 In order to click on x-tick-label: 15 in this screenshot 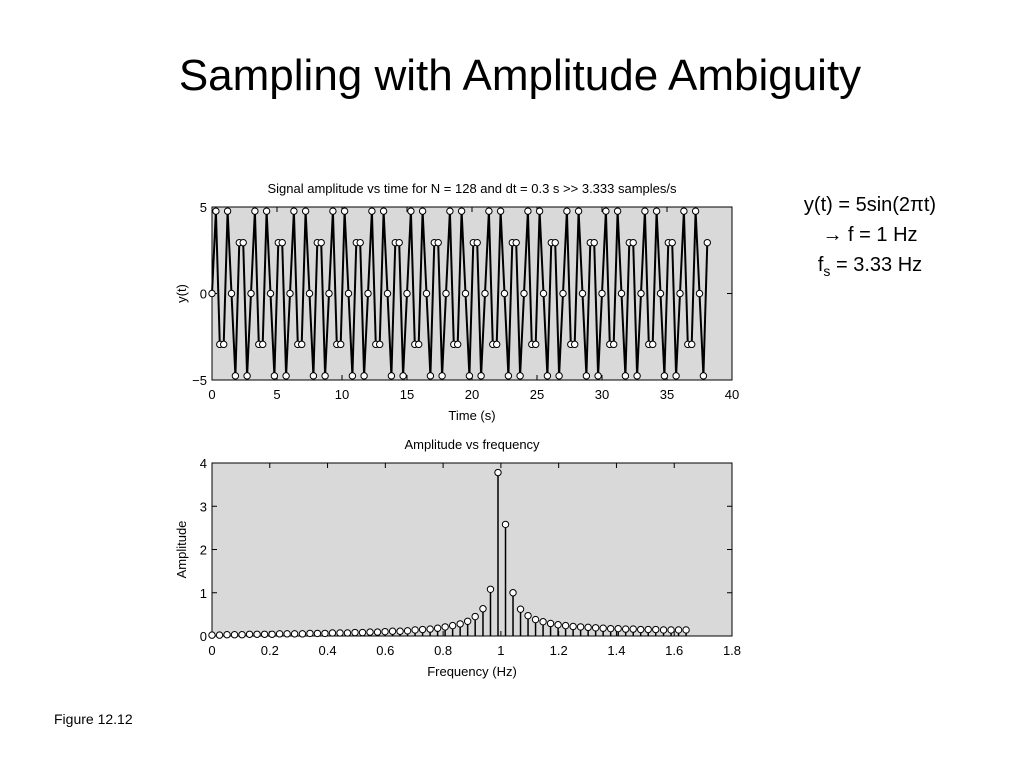, I will do `click(407, 394)`.